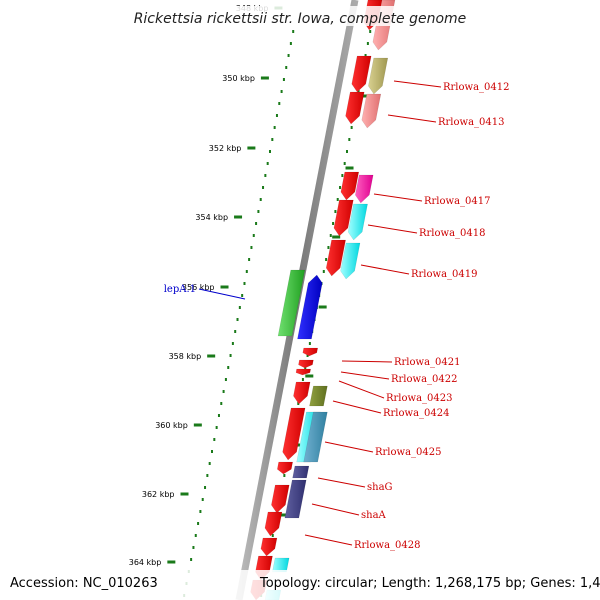 This screenshot has height=600, width=600. What do you see at coordinates (424, 379) in the screenshot?
I see `gene-label: Rrlowa_0422` at bounding box center [424, 379].